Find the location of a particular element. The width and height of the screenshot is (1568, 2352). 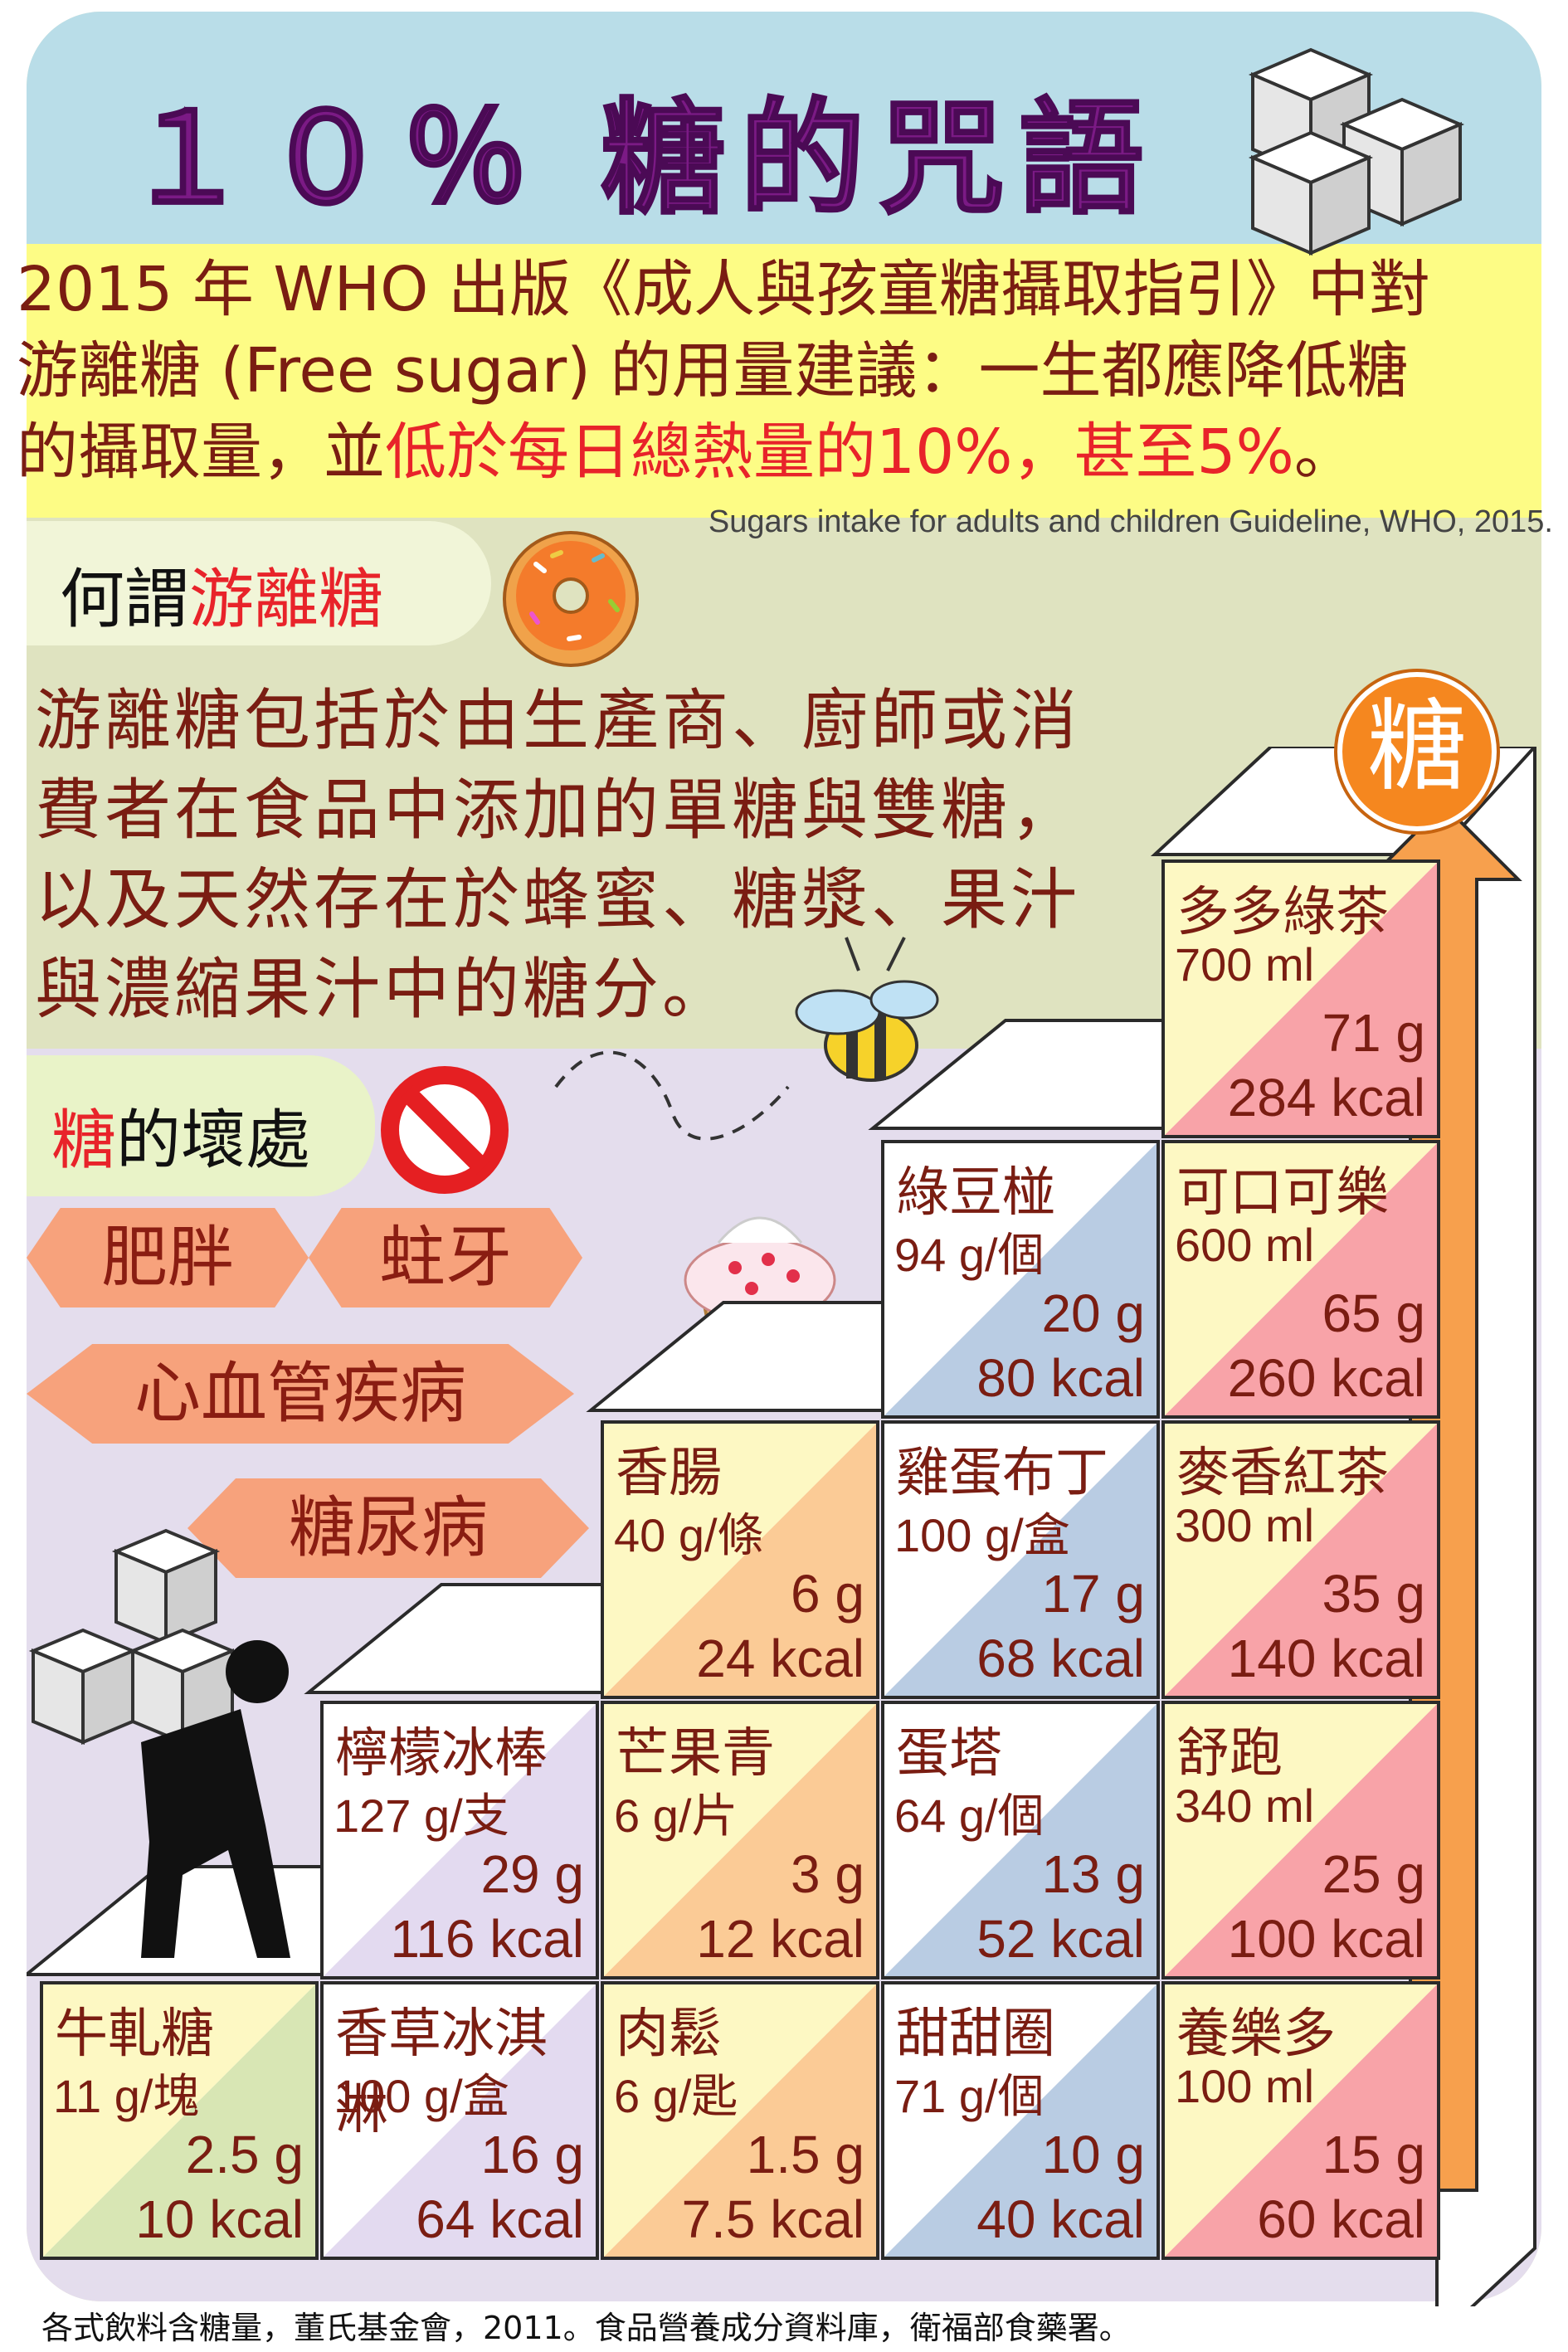

food-cell: 蛋塔 64 g/個 13 g 52 kcal is located at coordinates (1020, 1840).